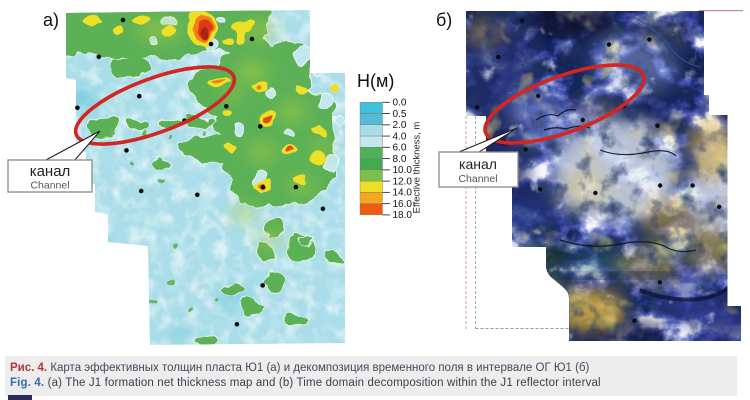  I want to click on svg-text: Effective thickness, m, so click(417, 168).